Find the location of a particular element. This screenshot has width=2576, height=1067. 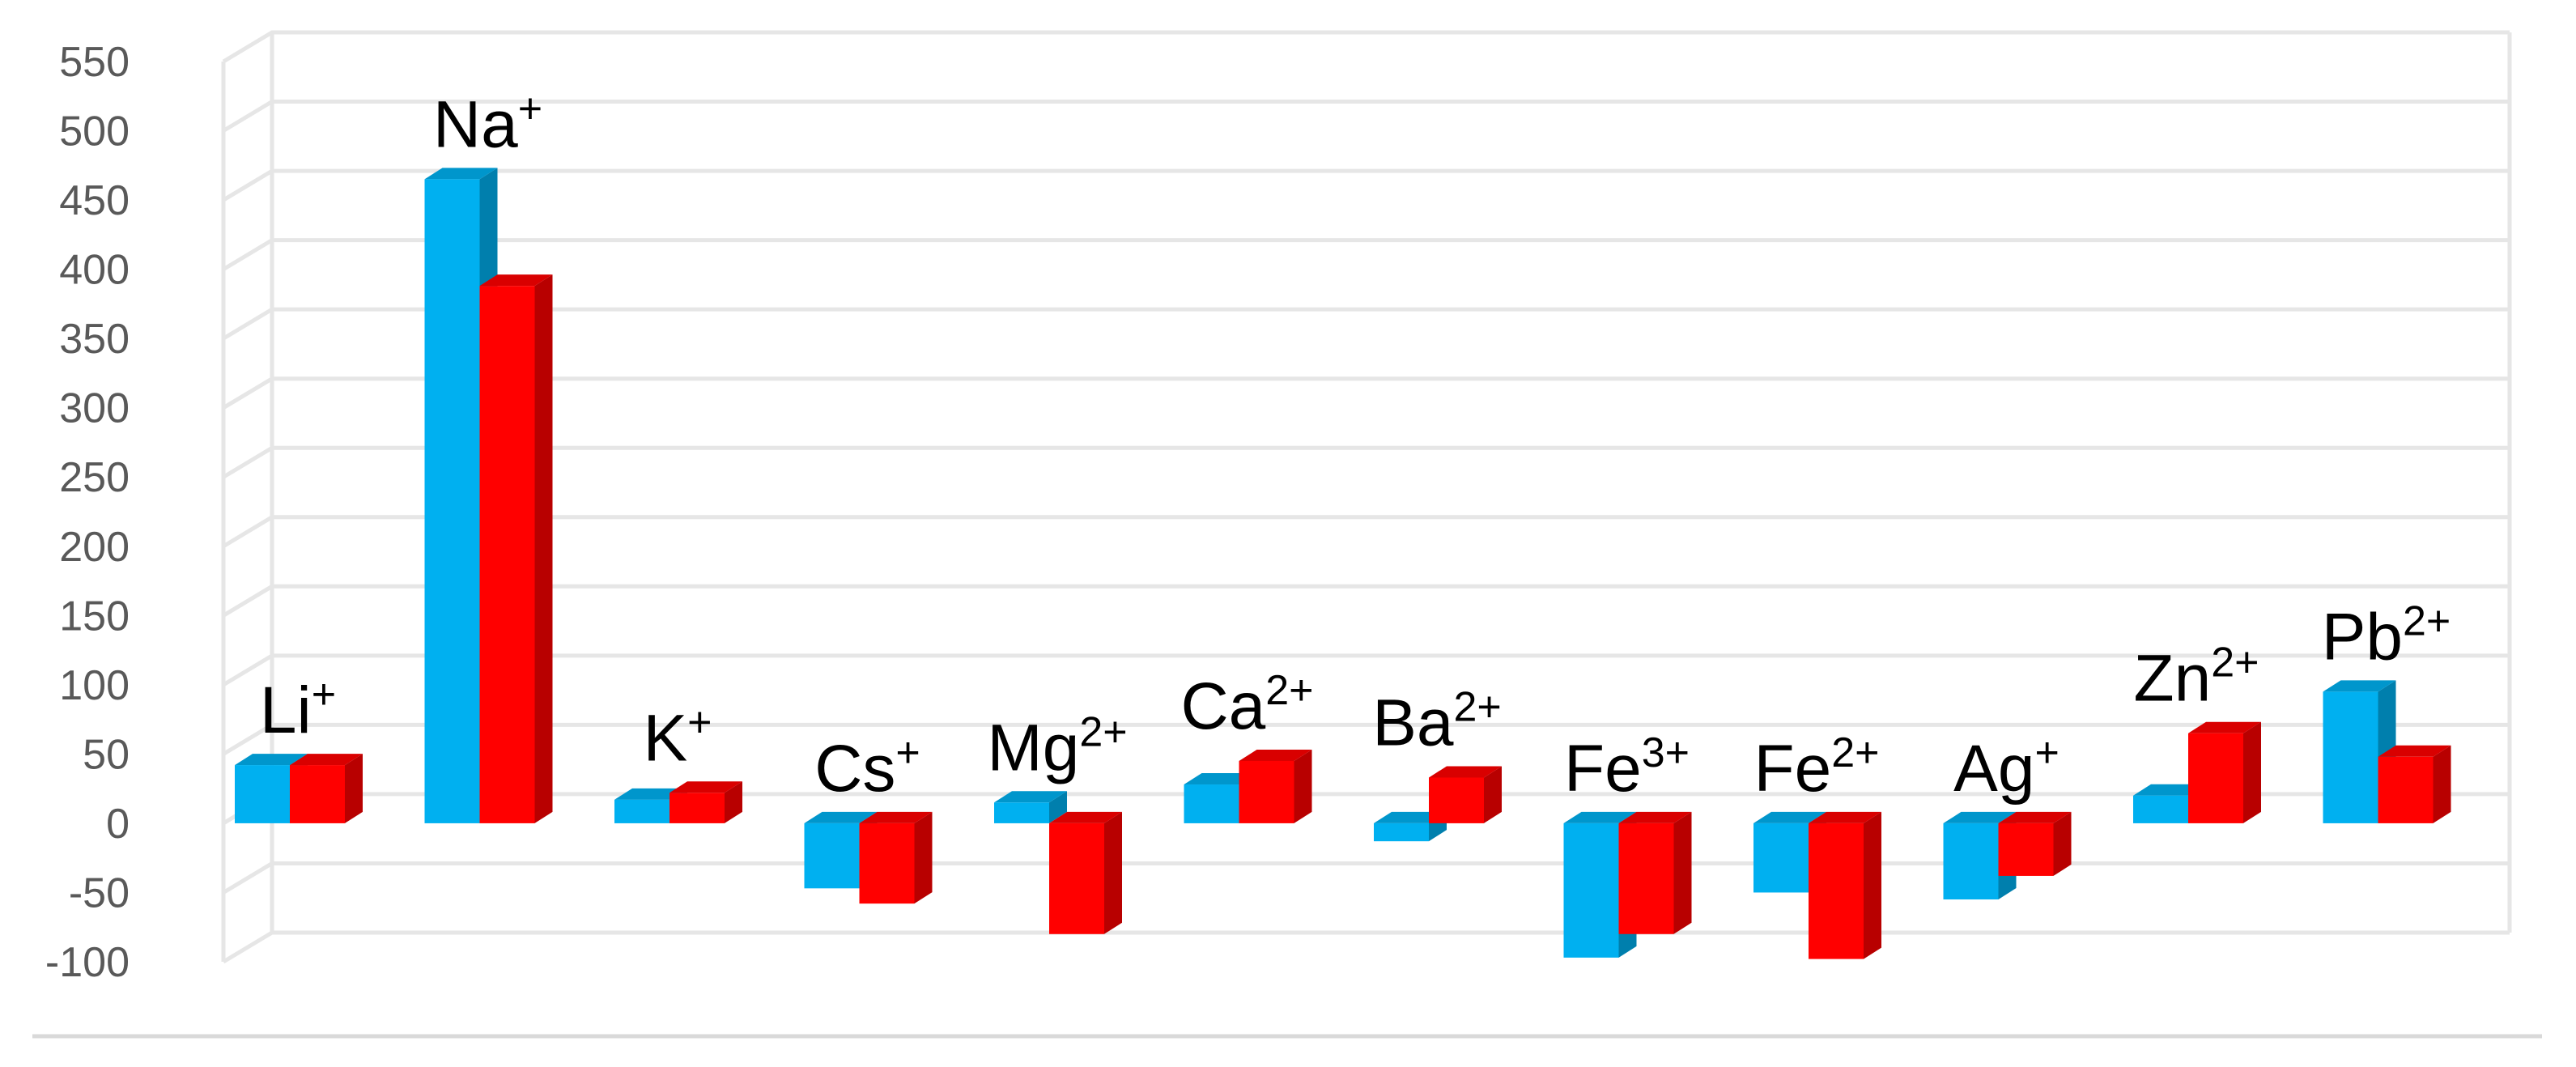

category-base: Li is located at coordinates (286, 711).